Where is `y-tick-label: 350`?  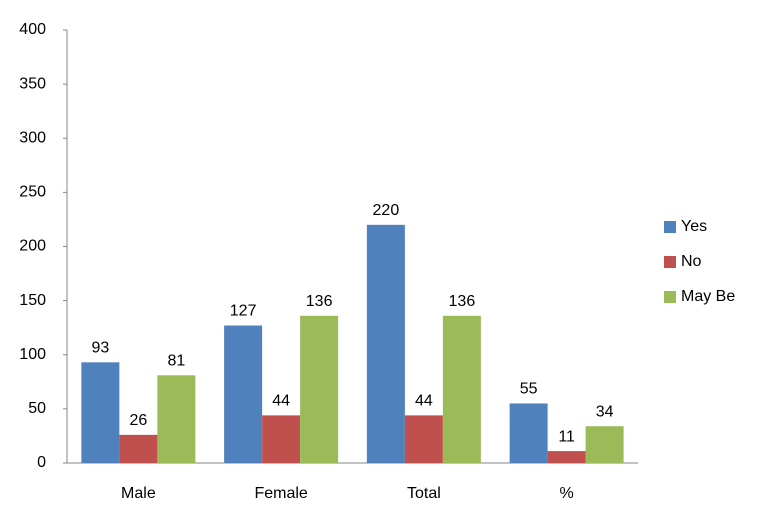
y-tick-label: 350 is located at coordinates (32, 83).